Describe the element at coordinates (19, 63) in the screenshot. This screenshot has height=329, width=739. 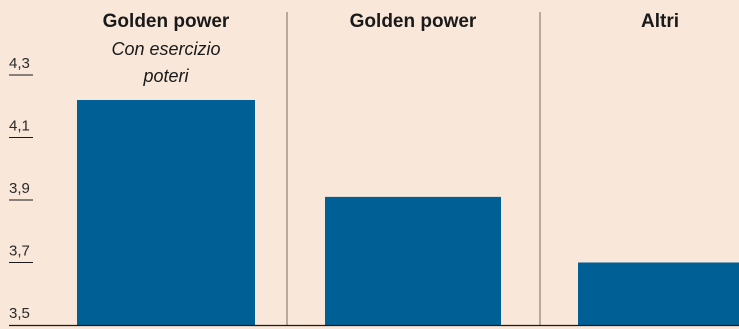
I see `y-tick-label: 4,3` at that location.